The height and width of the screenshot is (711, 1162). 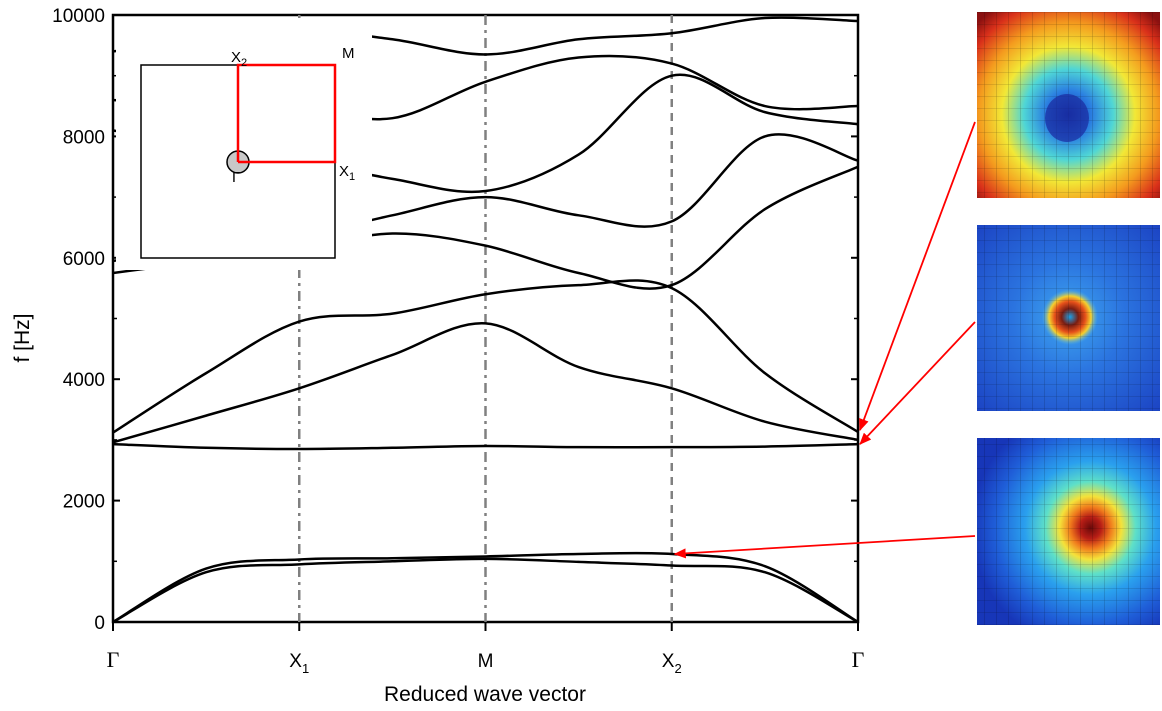 What do you see at coordinates (239, 59) in the screenshot?
I see `inset-x2-label: X2` at bounding box center [239, 59].